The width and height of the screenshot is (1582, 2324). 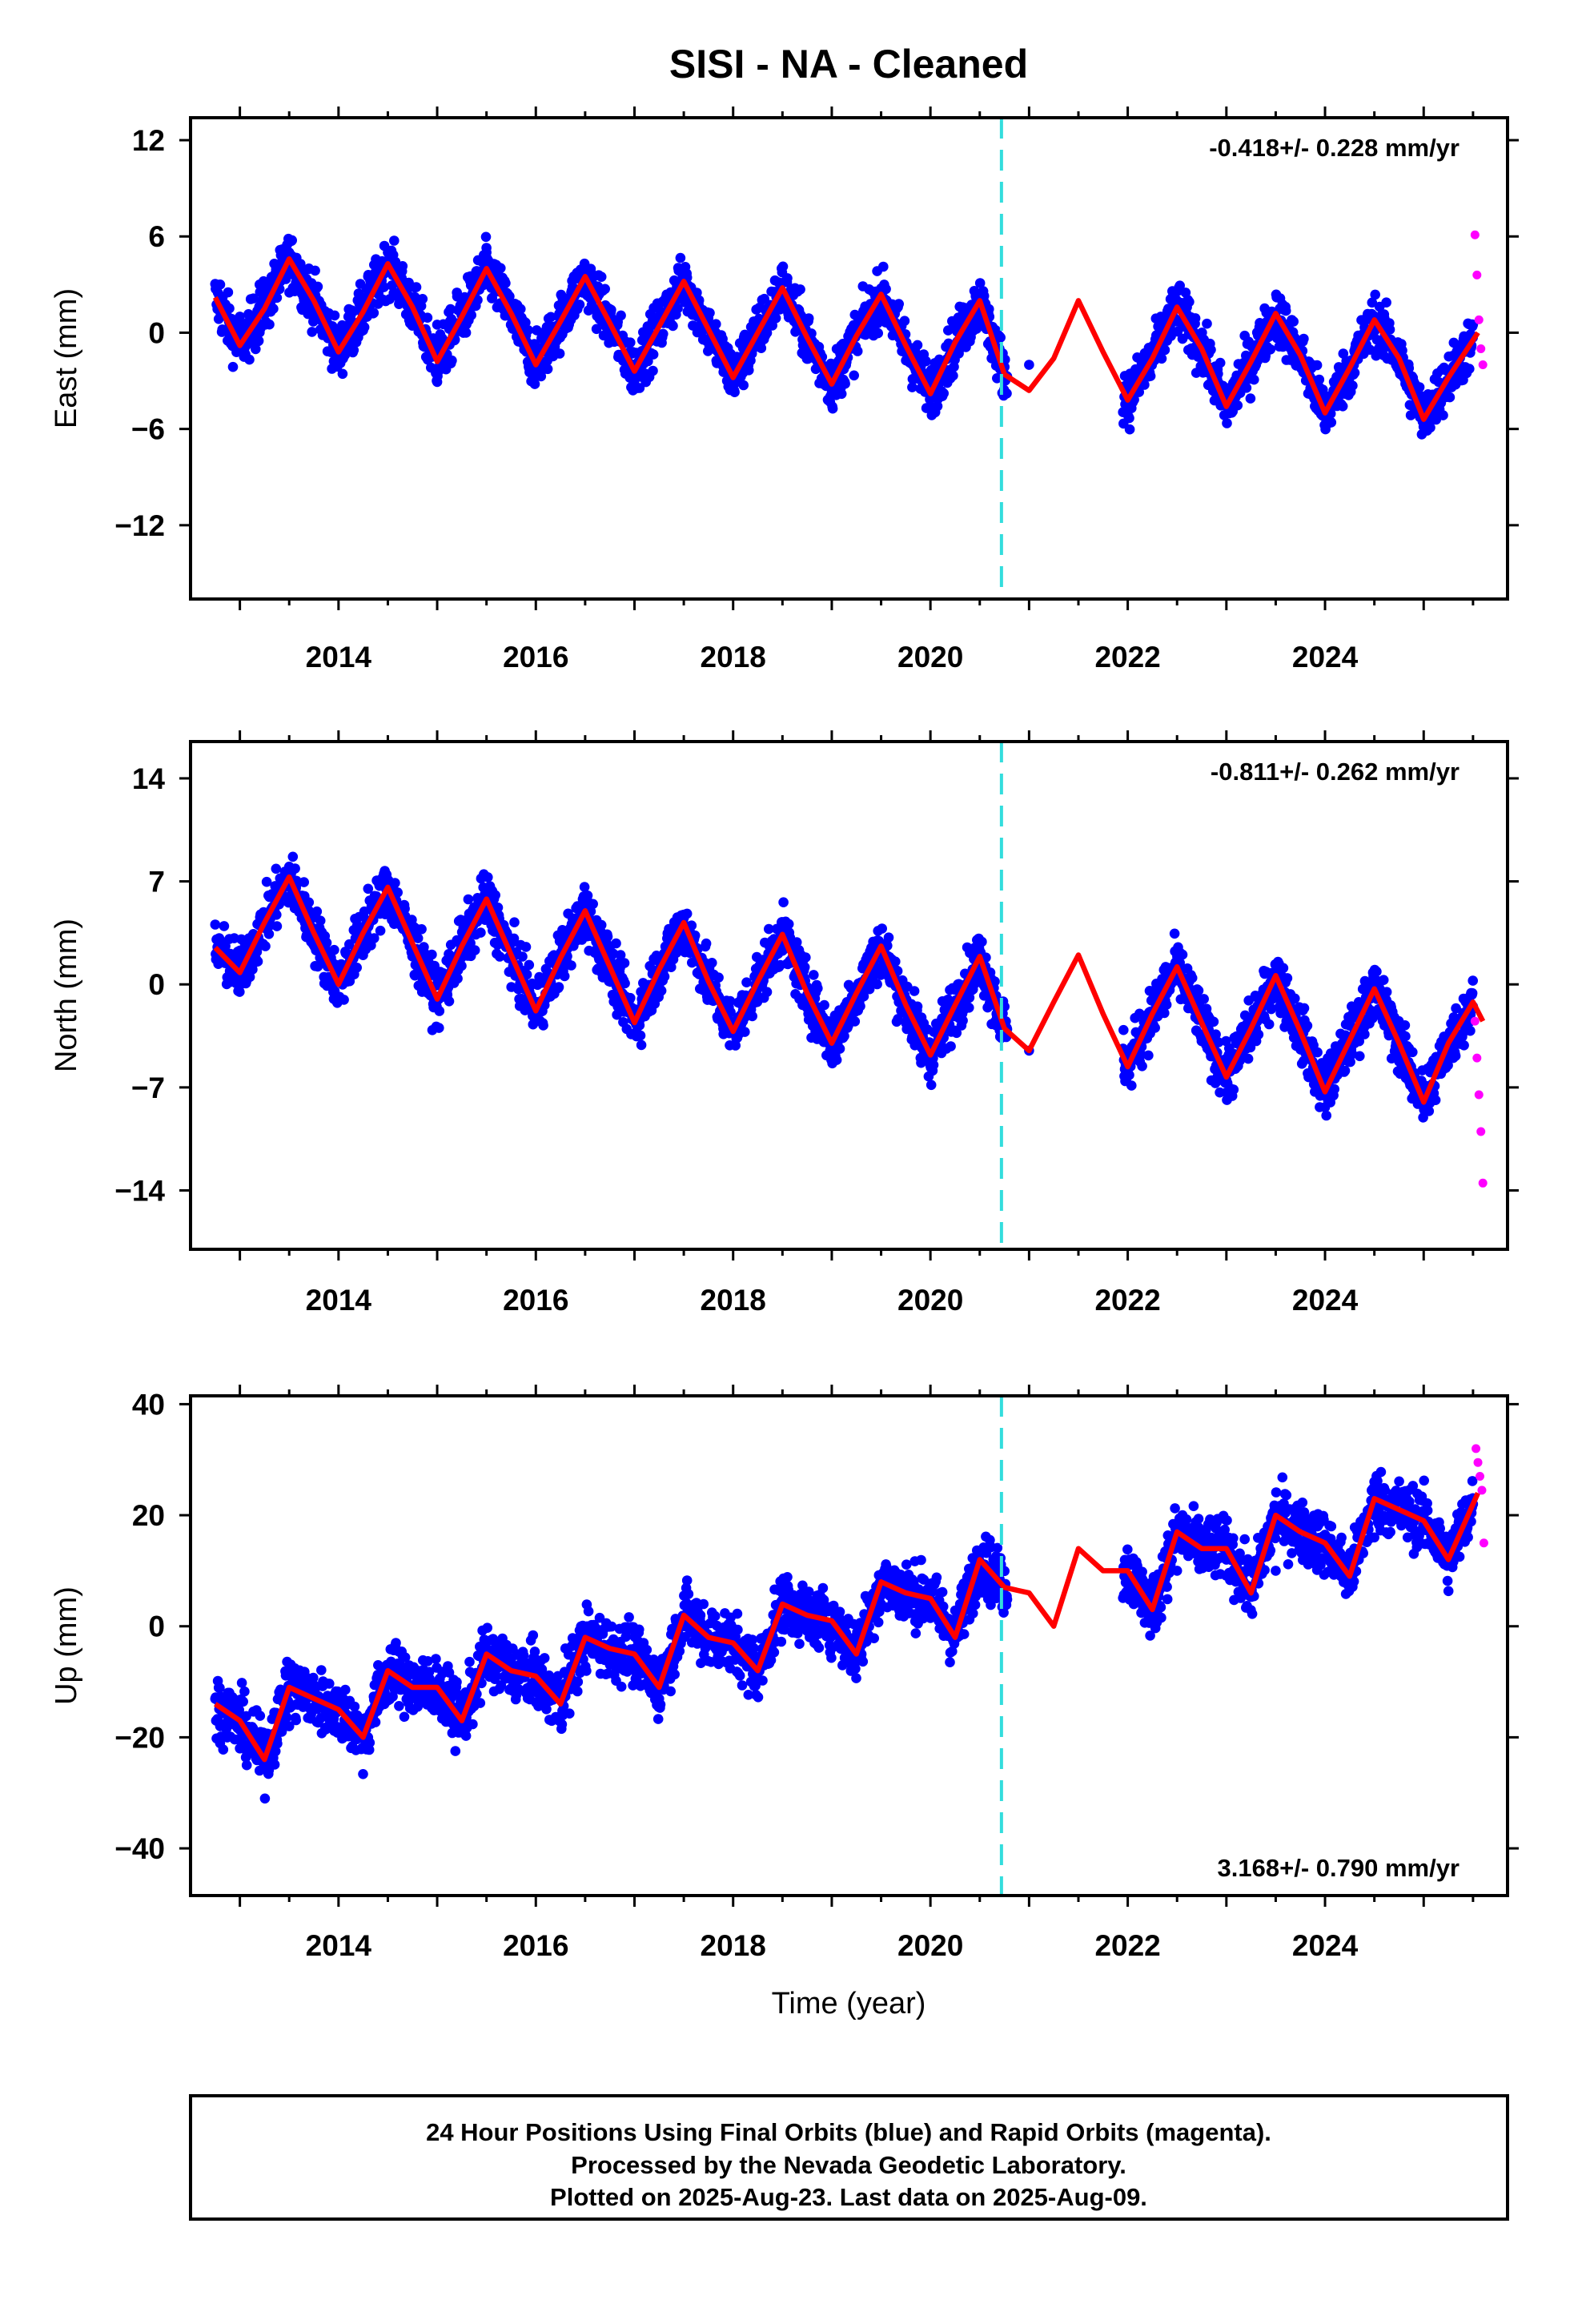 I want to click on x-tick-label: 2020, so click(x=930, y=657).